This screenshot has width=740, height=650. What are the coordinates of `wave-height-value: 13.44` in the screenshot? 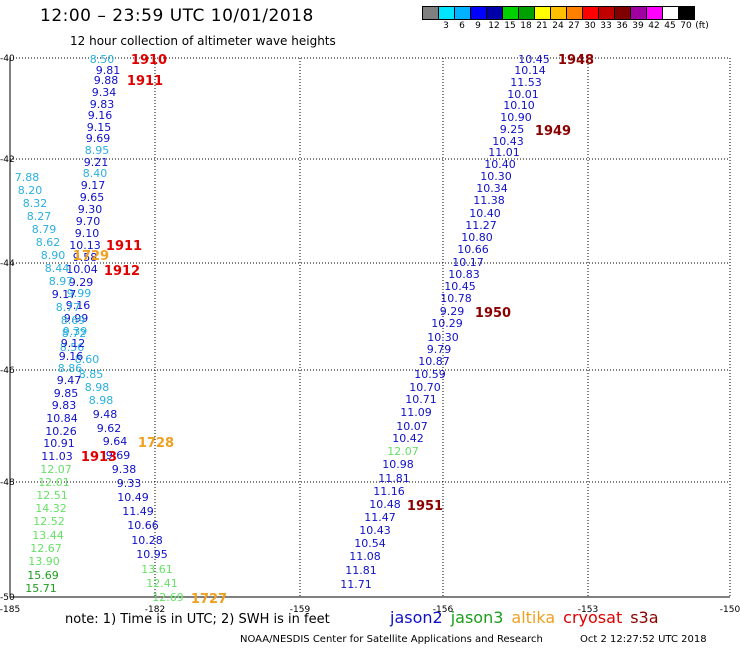 It's located at (48, 535).